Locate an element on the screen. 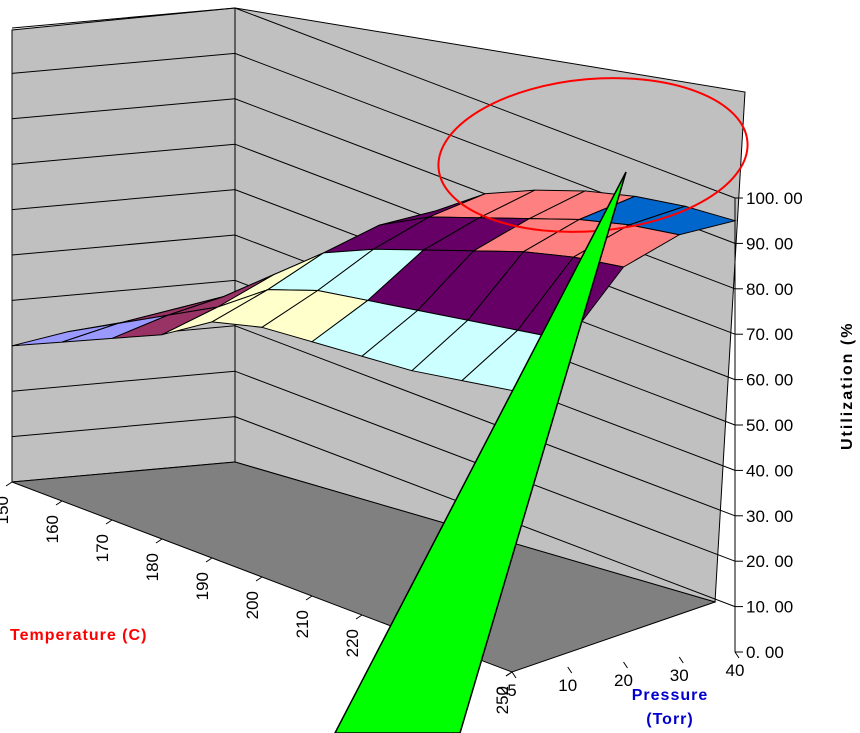 The width and height of the screenshot is (860, 733). z-tick-label: 0. 00 is located at coordinates (765, 652).